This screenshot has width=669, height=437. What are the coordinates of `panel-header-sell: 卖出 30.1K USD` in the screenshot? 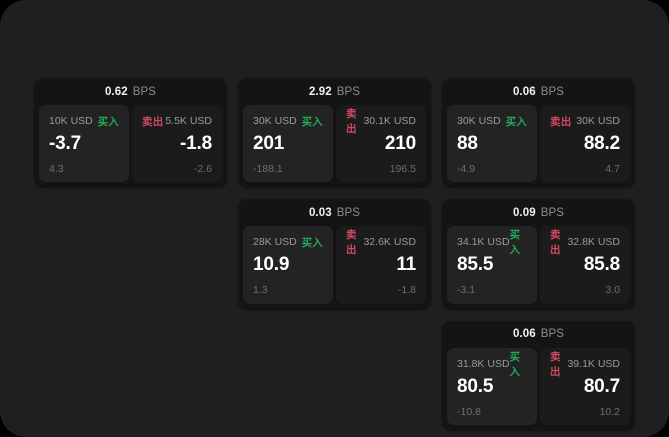 It's located at (381, 121).